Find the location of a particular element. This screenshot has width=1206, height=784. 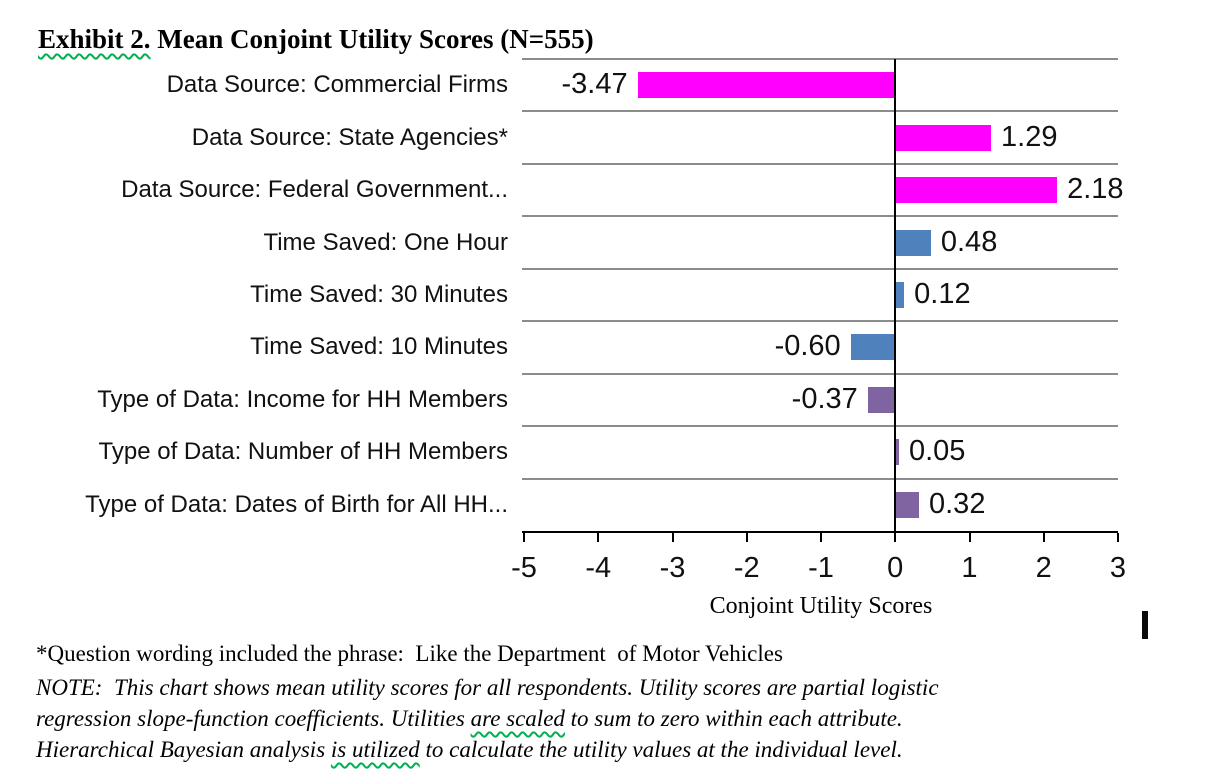

chart-title-exhibit-number: Exhibit 2. is located at coordinates (94, 39).